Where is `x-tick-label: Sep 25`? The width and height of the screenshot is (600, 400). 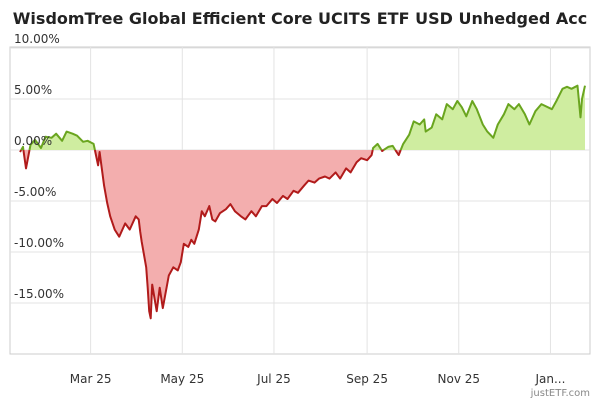
x-tick-label: Sep 25 is located at coordinates (367, 379).